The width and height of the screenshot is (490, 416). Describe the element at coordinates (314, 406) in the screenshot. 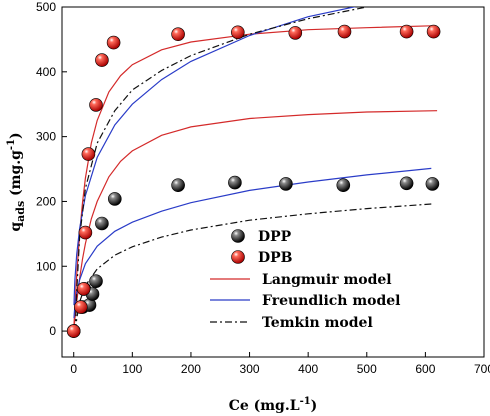

I see `x-axis-label-close: )` at that location.